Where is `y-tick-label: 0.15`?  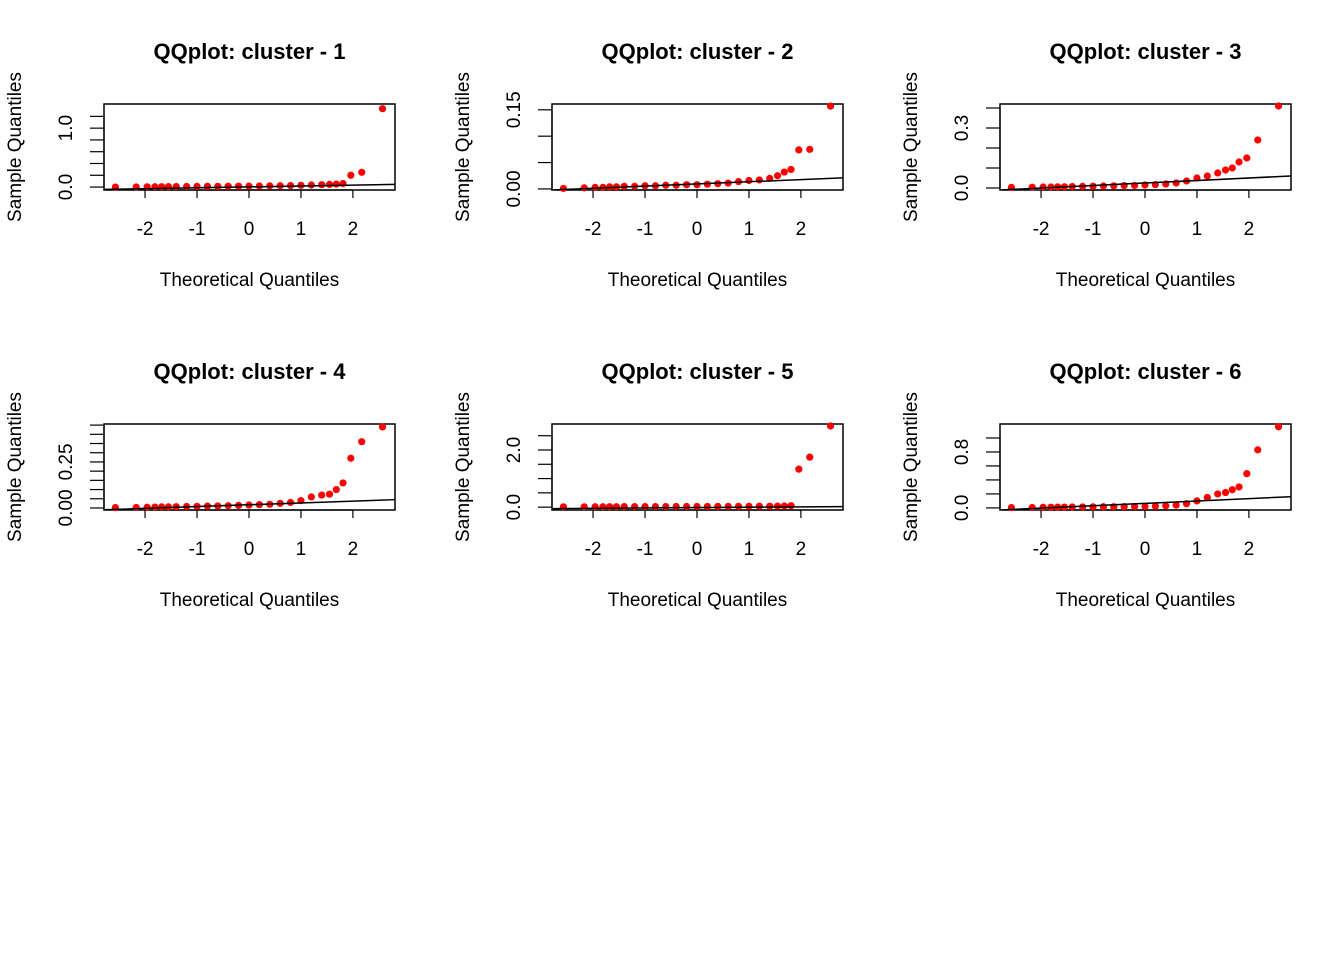
y-tick-label: 0.15 is located at coordinates (514, 109).